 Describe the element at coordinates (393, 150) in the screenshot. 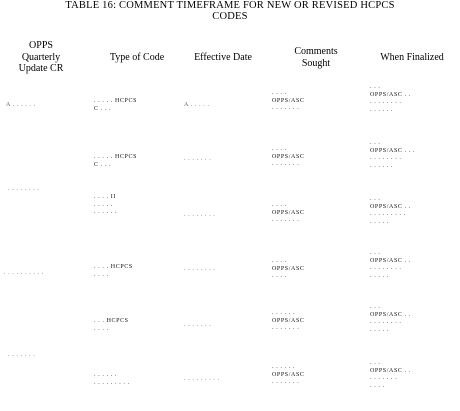

I see `cell-finalized-row-2-line-2: OPPS/ASC . . .` at that location.